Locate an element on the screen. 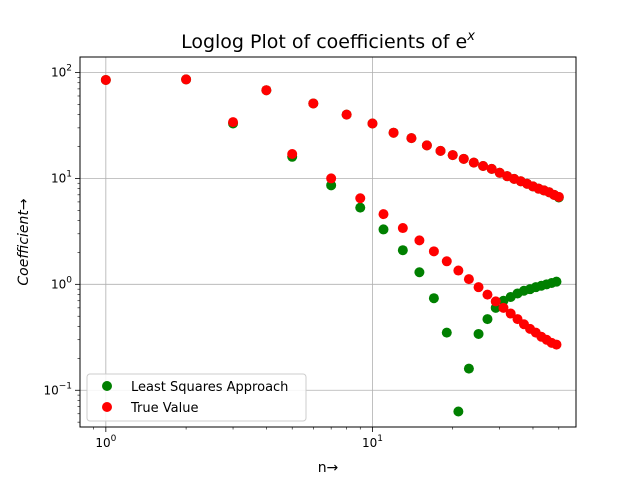 The image size is (640, 480). y-tick-label: 10² is located at coordinates (61, 71).